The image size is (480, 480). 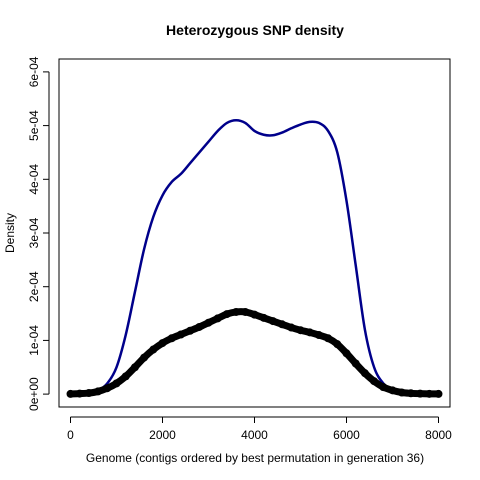 I want to click on y-tick-label: 2e-04, so click(x=34, y=286).